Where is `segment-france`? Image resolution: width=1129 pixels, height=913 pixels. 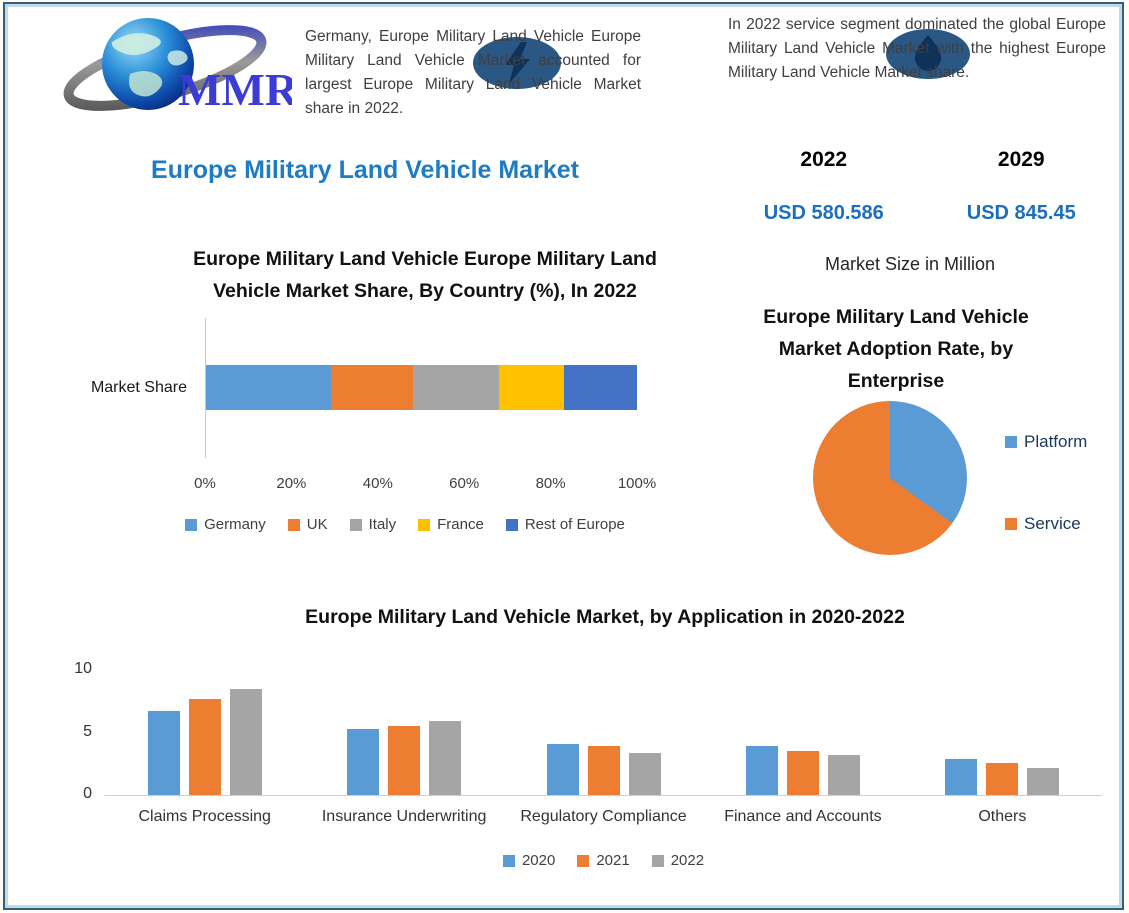 segment-france is located at coordinates (531, 387).